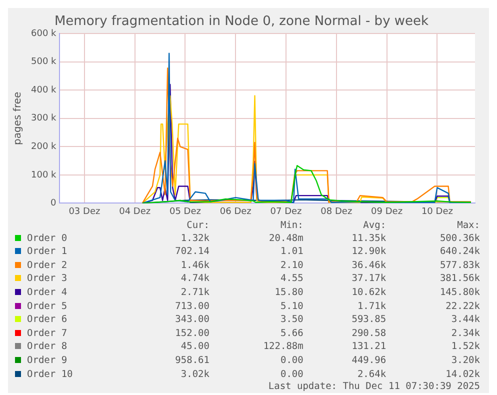 Image resolution: width=497 pixels, height=395 pixels. I want to click on text: Max:, so click(468, 226).